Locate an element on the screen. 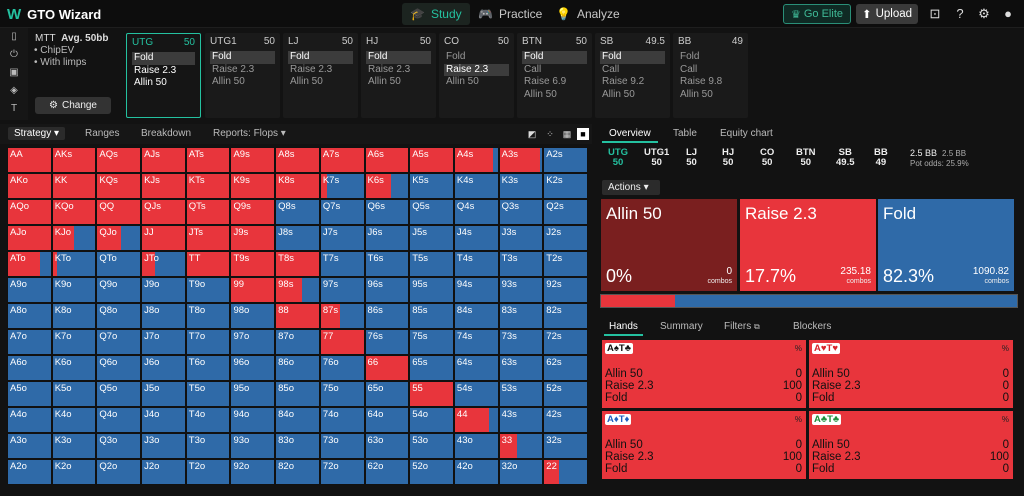 This screenshot has height=496, width=1024. hand-cell-j4s: J4s is located at coordinates (476, 238).